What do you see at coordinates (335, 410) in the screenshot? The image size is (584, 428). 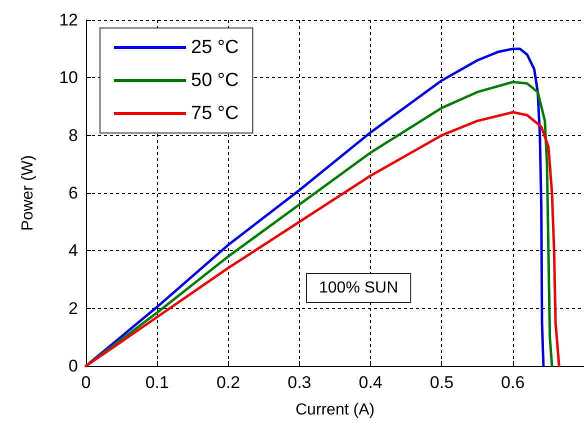 I see `x-axis-title: Current (A)` at bounding box center [335, 410].